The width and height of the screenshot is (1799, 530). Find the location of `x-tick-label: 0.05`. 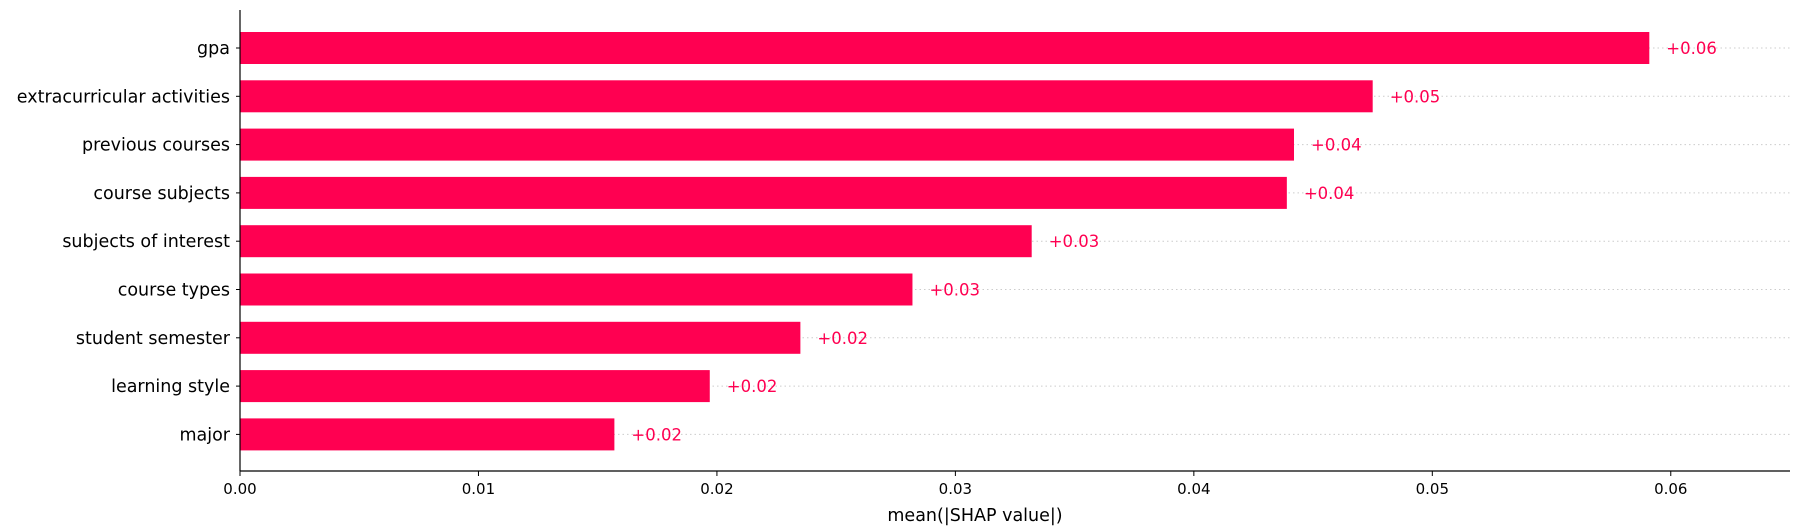

x-tick-label: 0.05 is located at coordinates (1432, 489).